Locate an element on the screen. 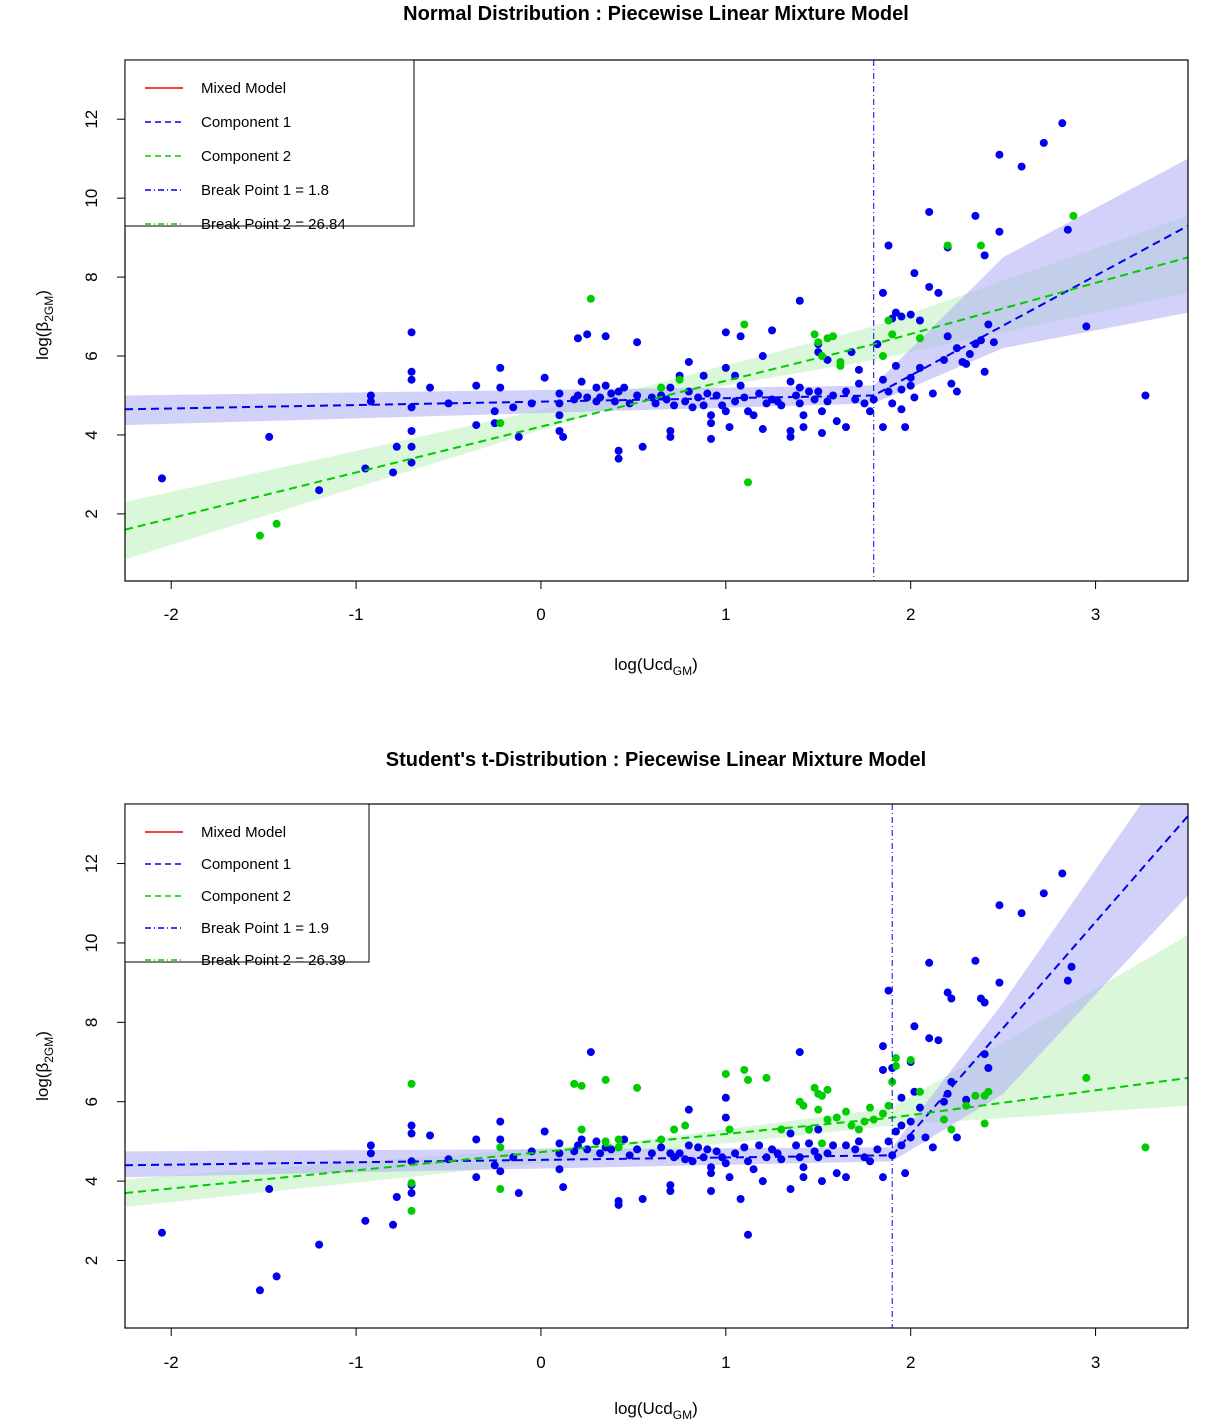 The width and height of the screenshot is (1212, 1428). legend-label: Break Point 1 = 1.8 is located at coordinates (265, 190).